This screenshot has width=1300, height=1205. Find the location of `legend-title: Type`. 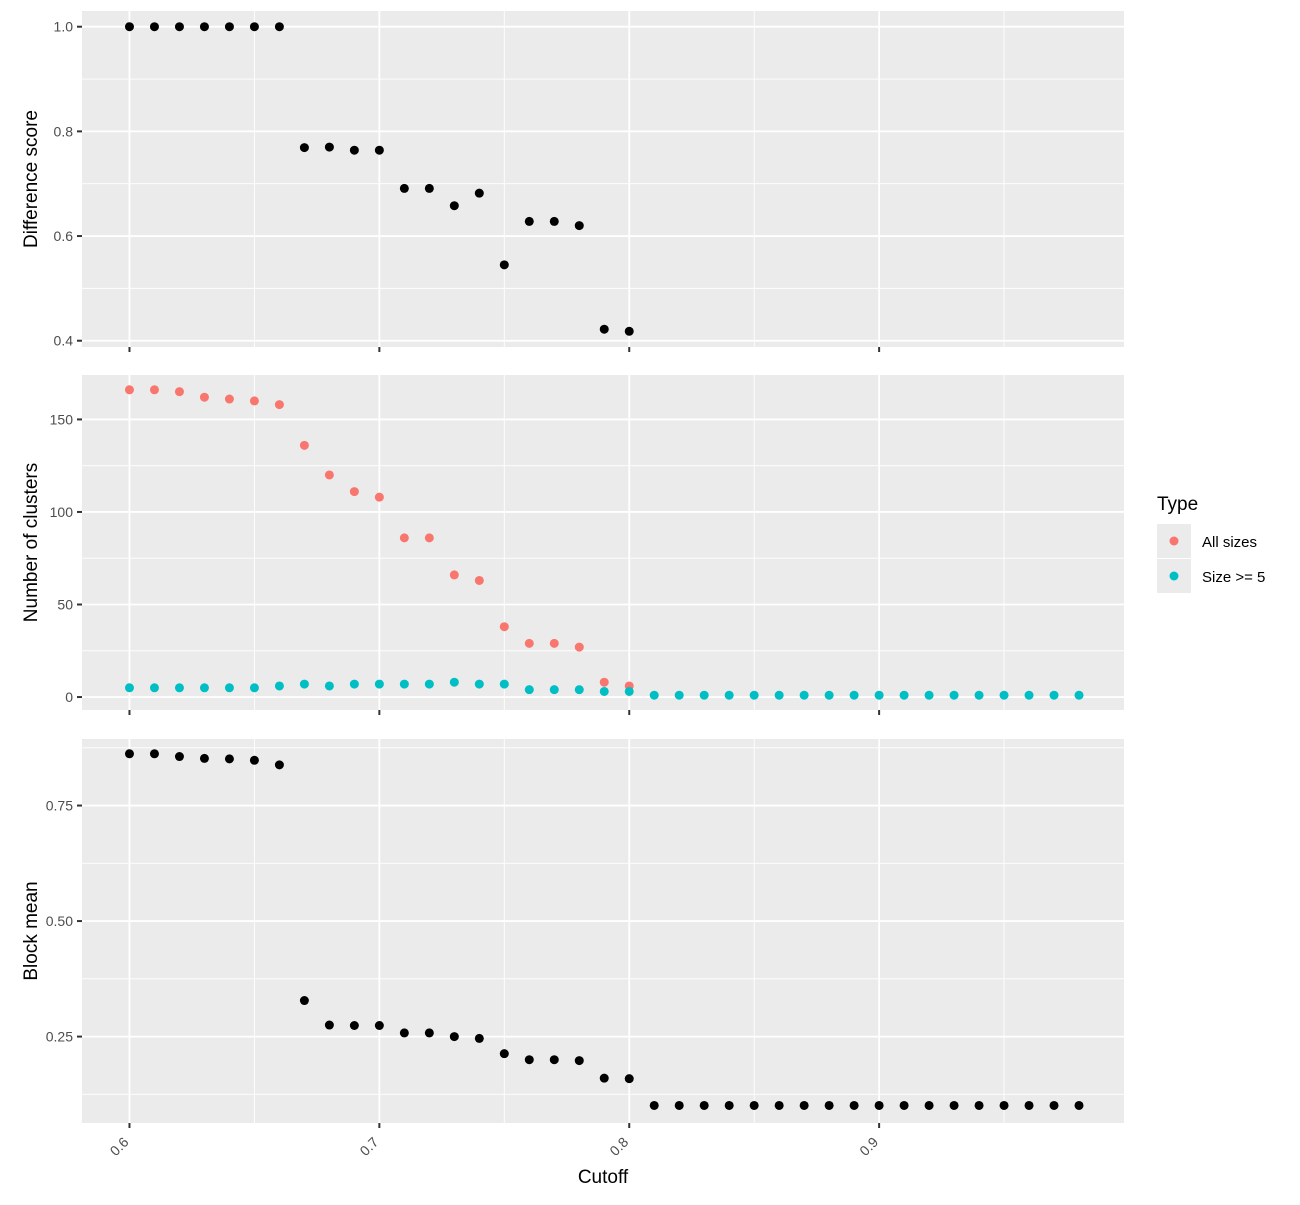

legend-title: Type is located at coordinates (1177, 504).